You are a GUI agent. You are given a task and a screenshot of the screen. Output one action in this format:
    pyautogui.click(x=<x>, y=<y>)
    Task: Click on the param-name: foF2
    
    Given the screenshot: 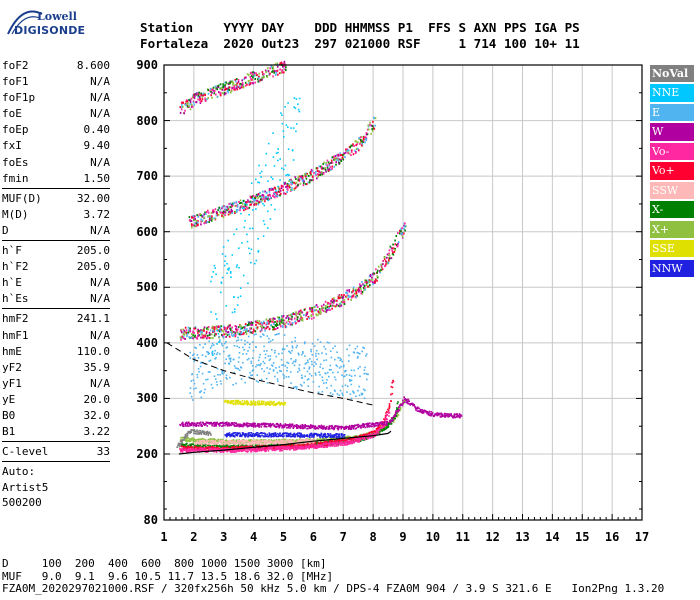 What is the action you would take?
    pyautogui.click(x=15, y=65)
    